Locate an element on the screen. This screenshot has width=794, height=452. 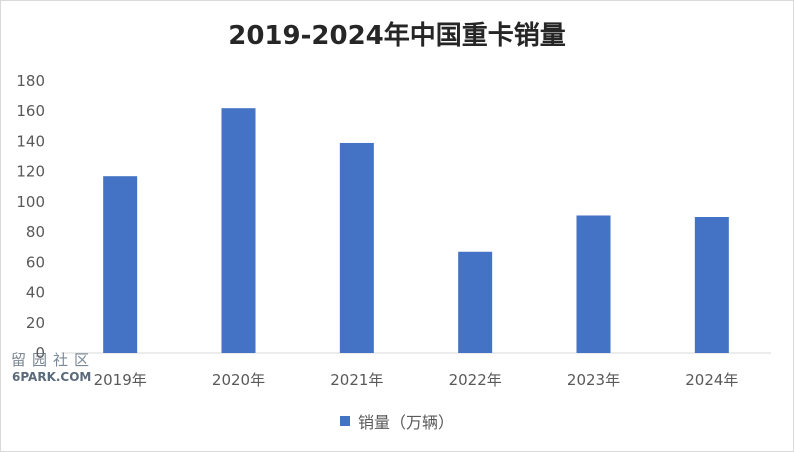
y-tick-label: 160 is located at coordinates (30, 111).